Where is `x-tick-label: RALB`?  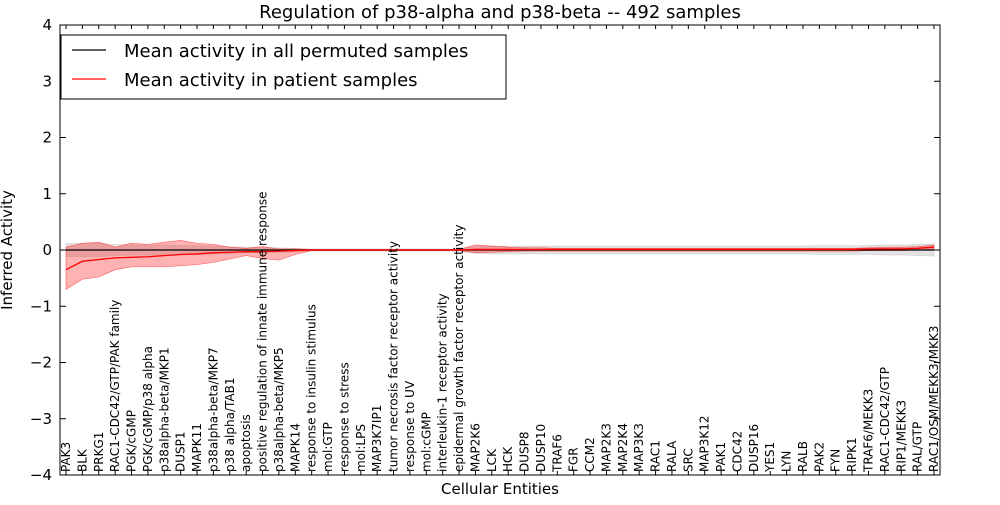 x-tick-label: RALB is located at coordinates (803, 456).